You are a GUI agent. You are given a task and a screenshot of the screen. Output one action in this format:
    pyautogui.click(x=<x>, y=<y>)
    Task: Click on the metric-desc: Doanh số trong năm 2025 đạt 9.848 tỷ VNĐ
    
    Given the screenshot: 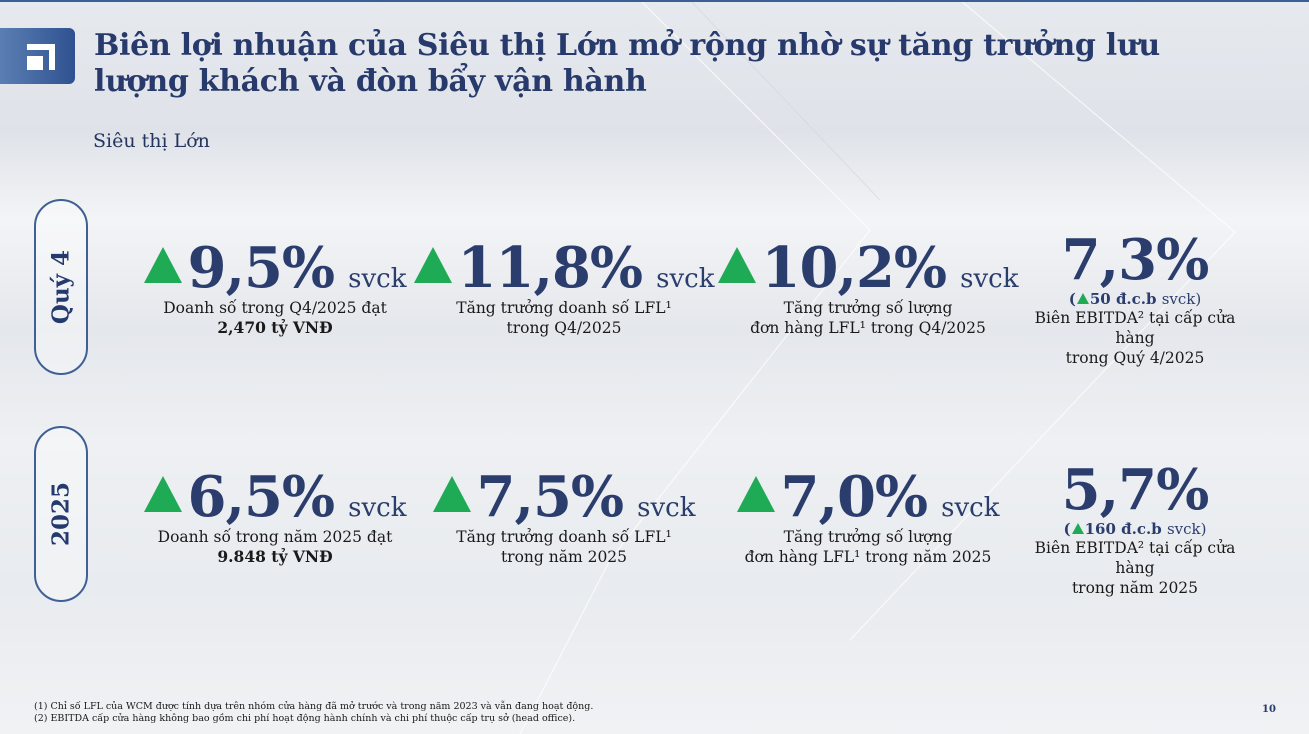 What is the action you would take?
    pyautogui.click(x=275, y=547)
    